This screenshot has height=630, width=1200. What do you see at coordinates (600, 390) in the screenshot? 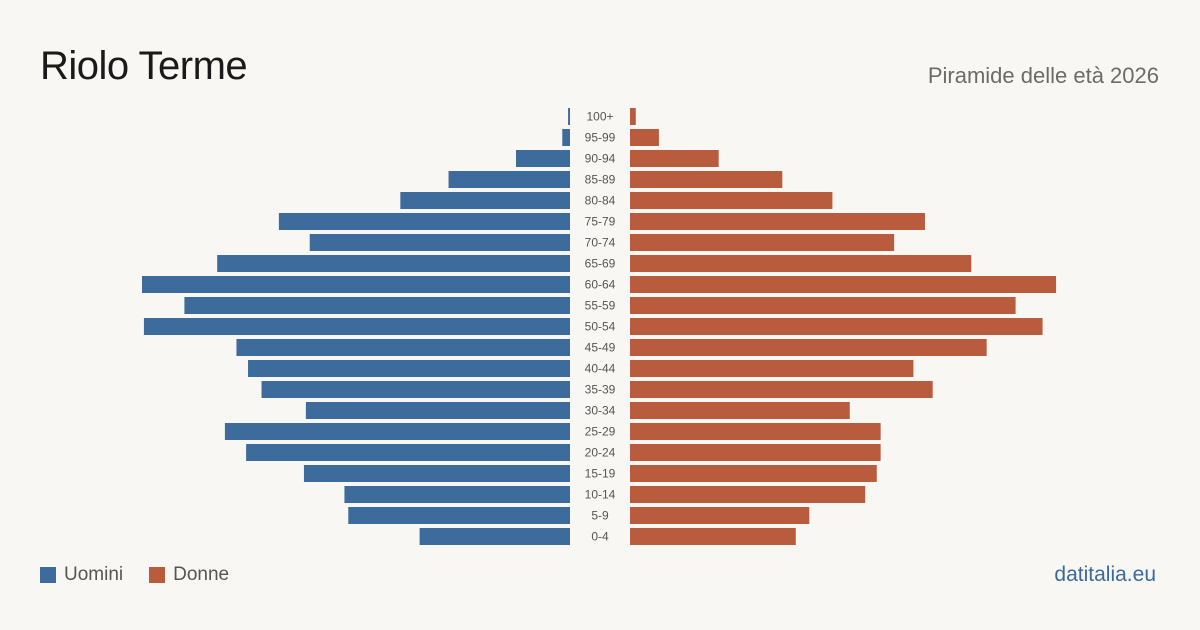
I see `age-label-35-39: 35-39` at bounding box center [600, 390].